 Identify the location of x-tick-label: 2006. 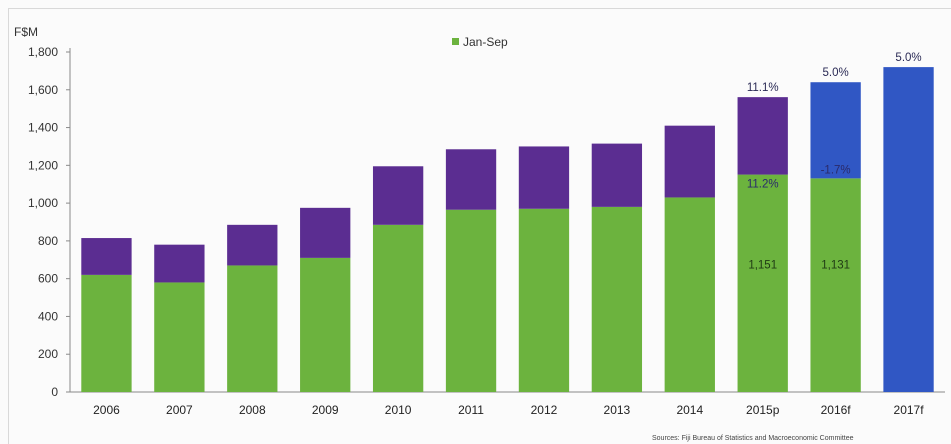
(106, 410).